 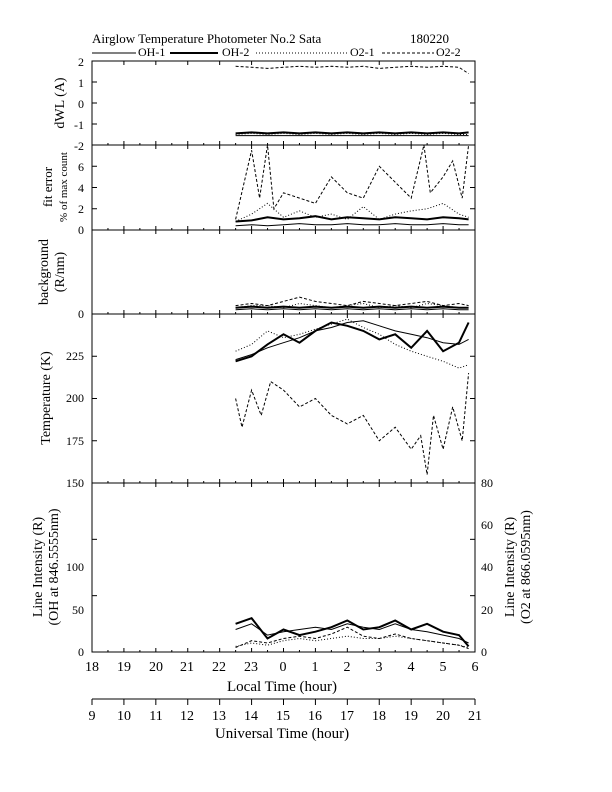 I want to click on xtick-local-label: 0, so click(x=283, y=667).